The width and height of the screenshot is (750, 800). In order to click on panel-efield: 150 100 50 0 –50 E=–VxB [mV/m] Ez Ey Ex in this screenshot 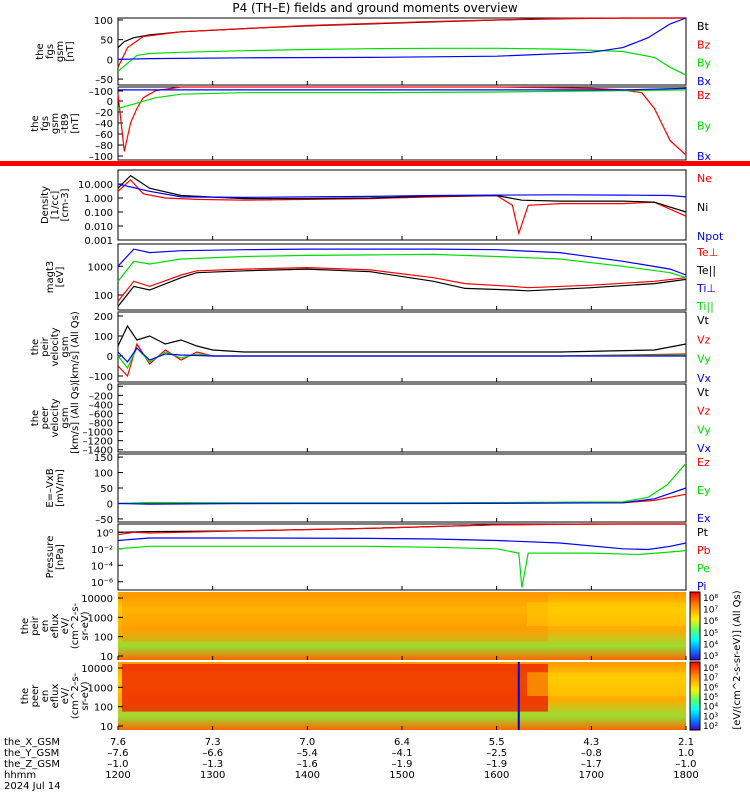, I will do `click(378, 489)`.